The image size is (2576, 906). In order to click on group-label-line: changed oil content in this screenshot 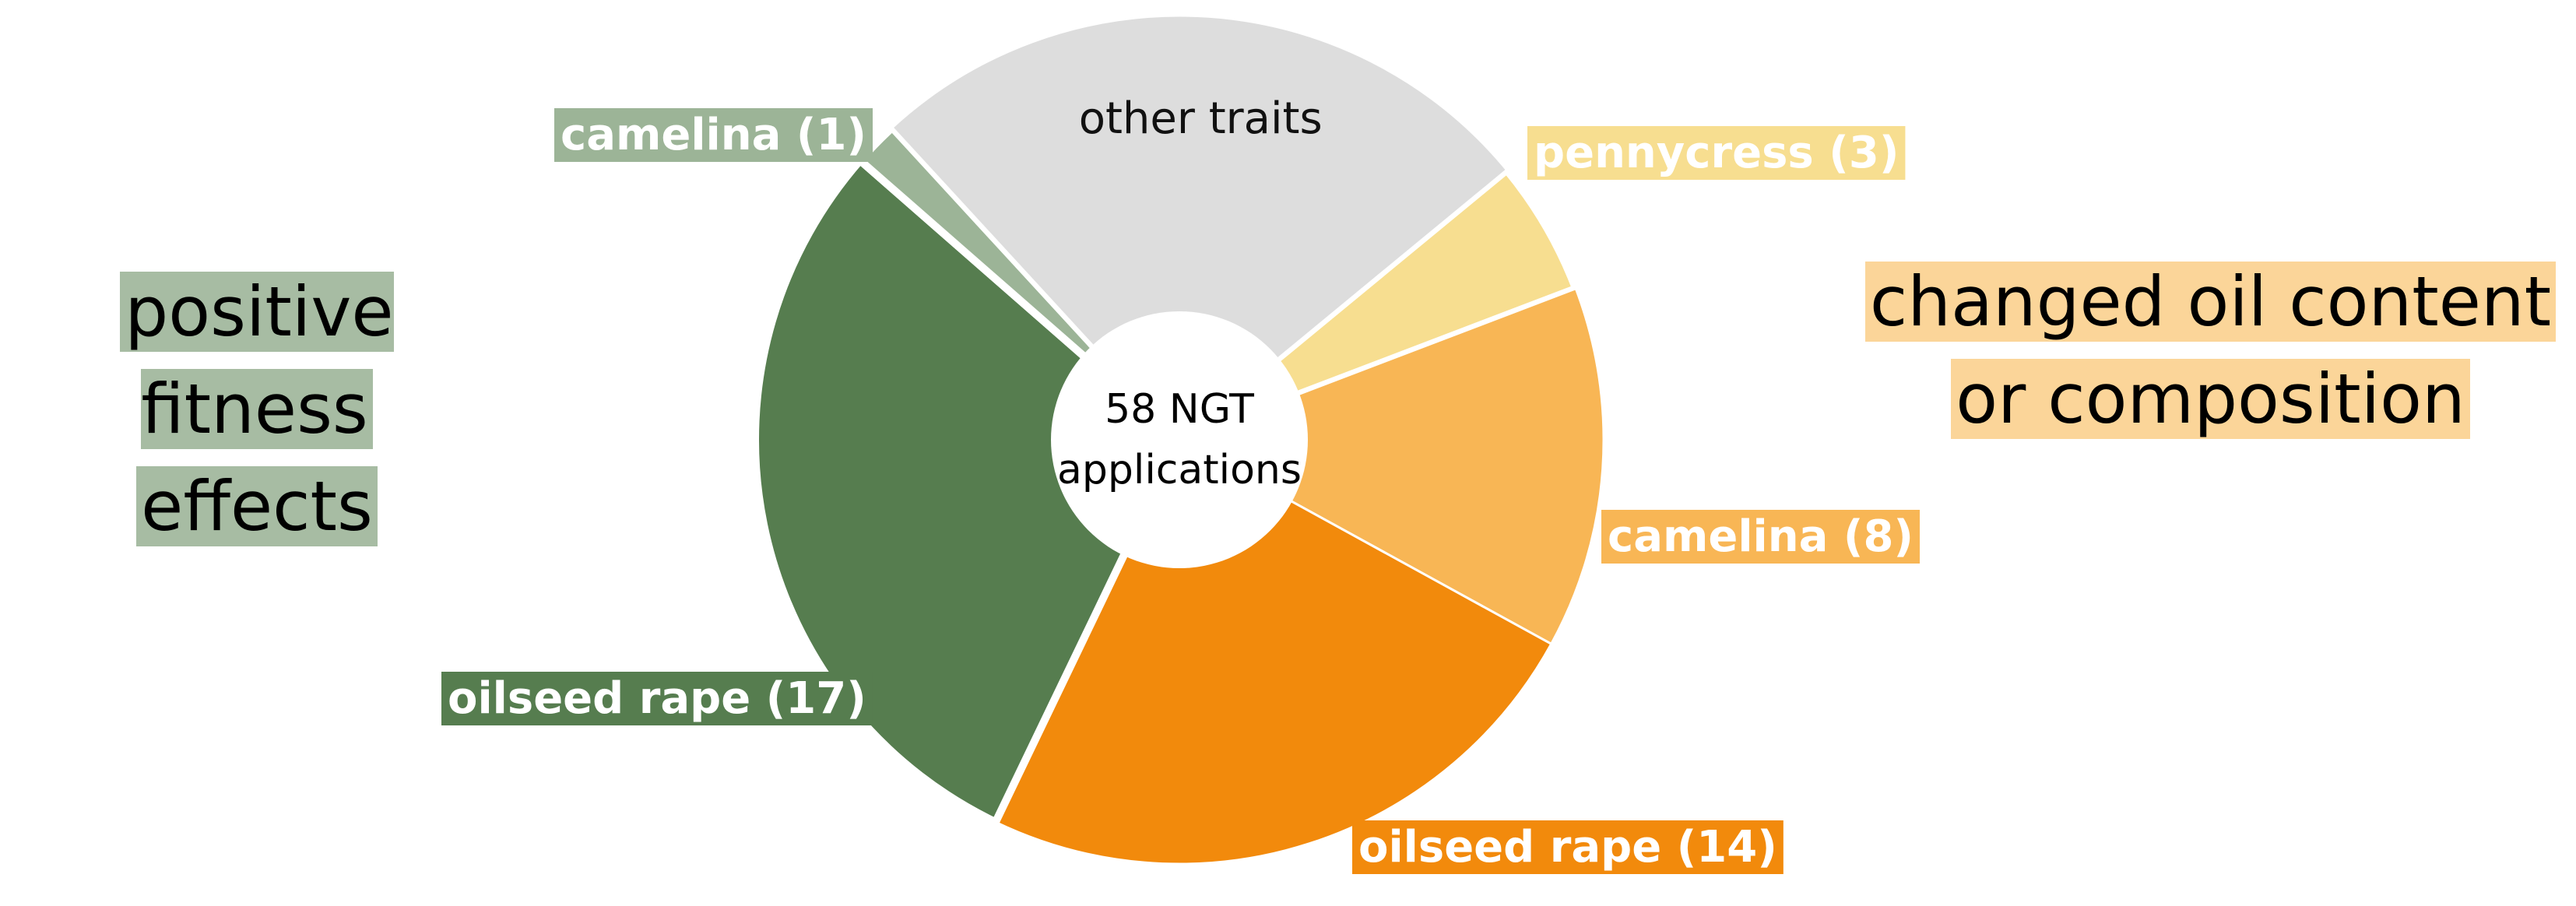, I will do `click(2210, 302)`.